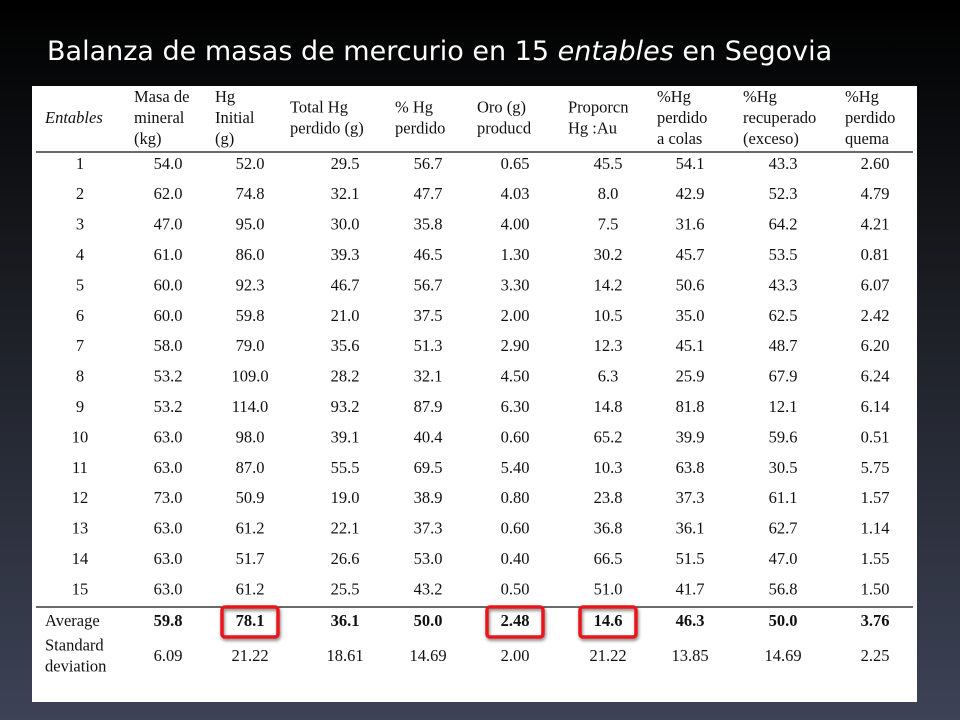  What do you see at coordinates (875, 620) in the screenshot?
I see `cell: 3.76` at bounding box center [875, 620].